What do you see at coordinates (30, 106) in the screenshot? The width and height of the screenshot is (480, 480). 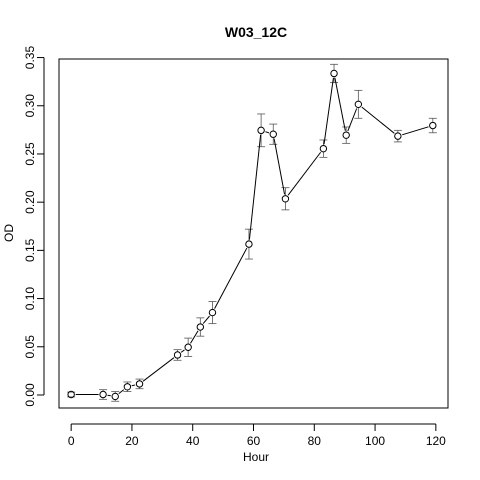 I see `y-tick-label: 0.30` at bounding box center [30, 106].